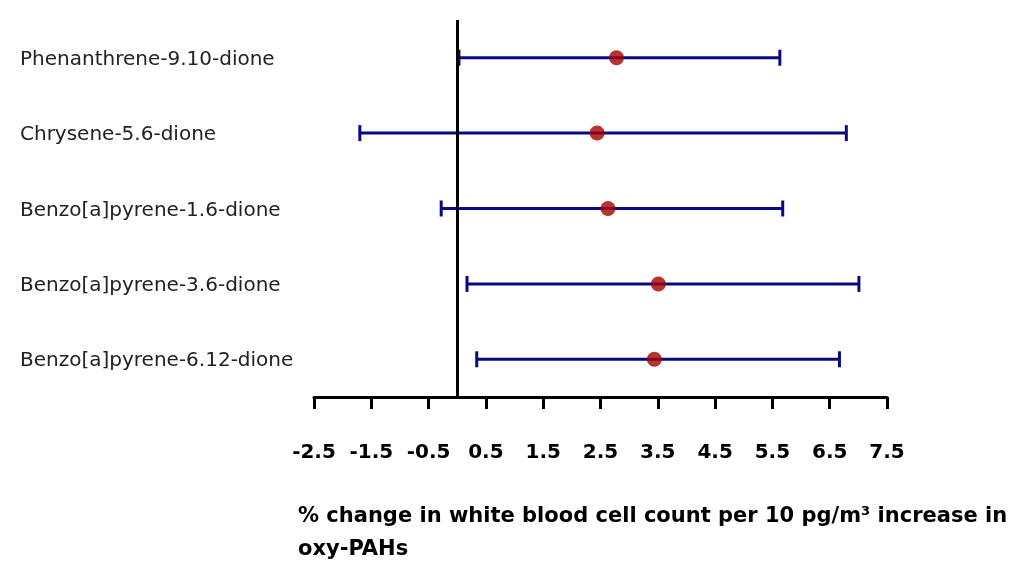  I want to click on y-tick-label: Benzo[a]pyrene-1.6-dione, so click(150, 208).